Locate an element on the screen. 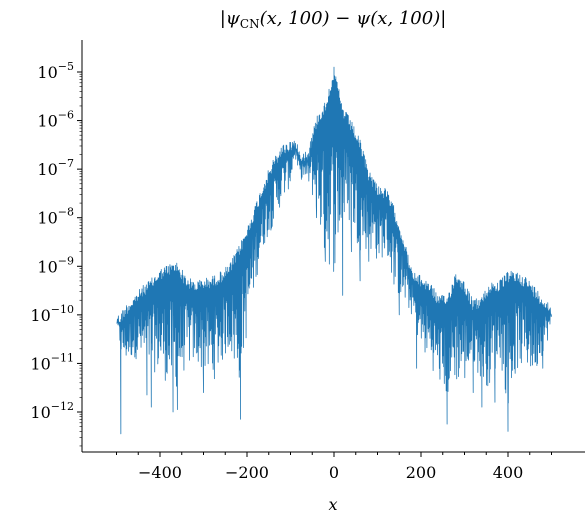 This screenshot has height=518, width=588. y-tick-label: 10⁻¹² is located at coordinates (52, 411).